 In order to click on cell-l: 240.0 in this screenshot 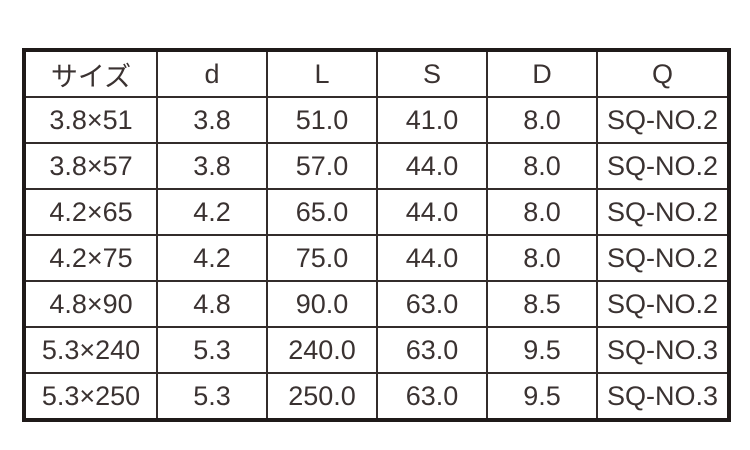, I will do `click(322, 350)`.